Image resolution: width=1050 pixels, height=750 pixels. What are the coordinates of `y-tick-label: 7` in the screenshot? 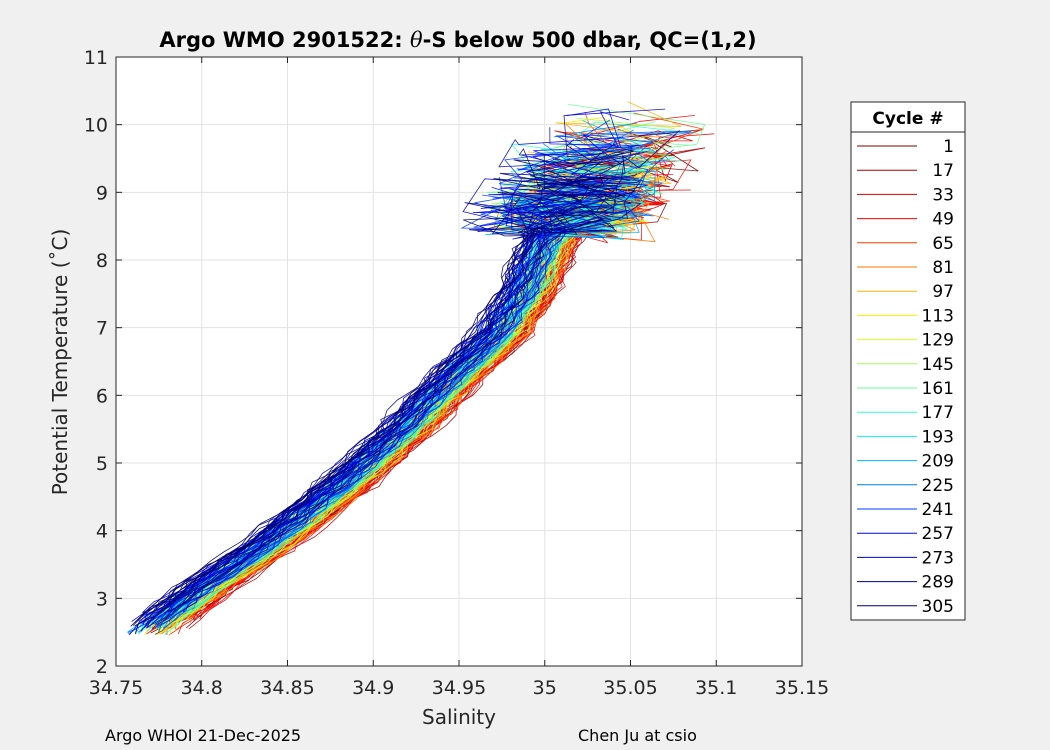 It's located at (102, 329).